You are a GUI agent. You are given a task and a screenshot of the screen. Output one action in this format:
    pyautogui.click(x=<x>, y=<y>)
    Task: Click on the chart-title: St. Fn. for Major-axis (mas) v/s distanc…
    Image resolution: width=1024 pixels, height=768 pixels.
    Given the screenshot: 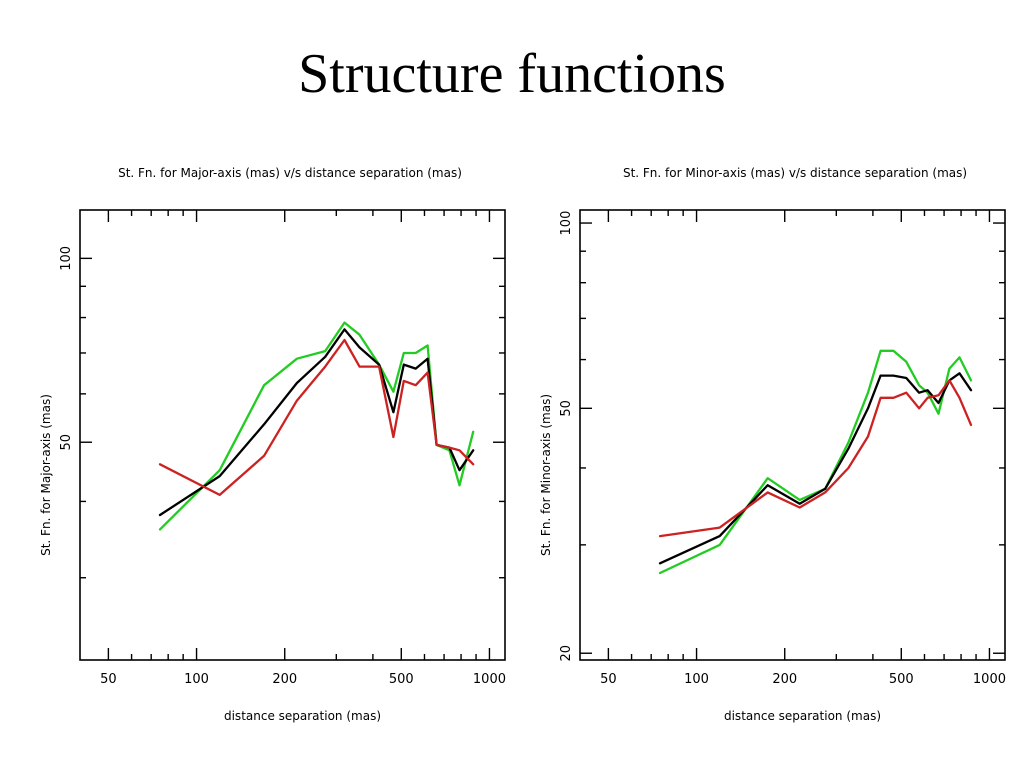 What is the action you would take?
    pyautogui.click(x=290, y=173)
    